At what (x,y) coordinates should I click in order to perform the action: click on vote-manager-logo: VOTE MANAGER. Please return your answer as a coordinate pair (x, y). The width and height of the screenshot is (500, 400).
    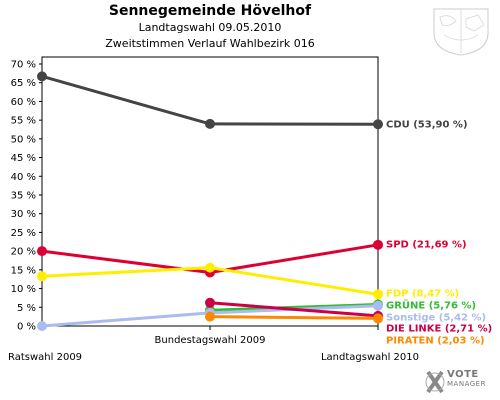
    Looking at the image, I should click on (462, 381).